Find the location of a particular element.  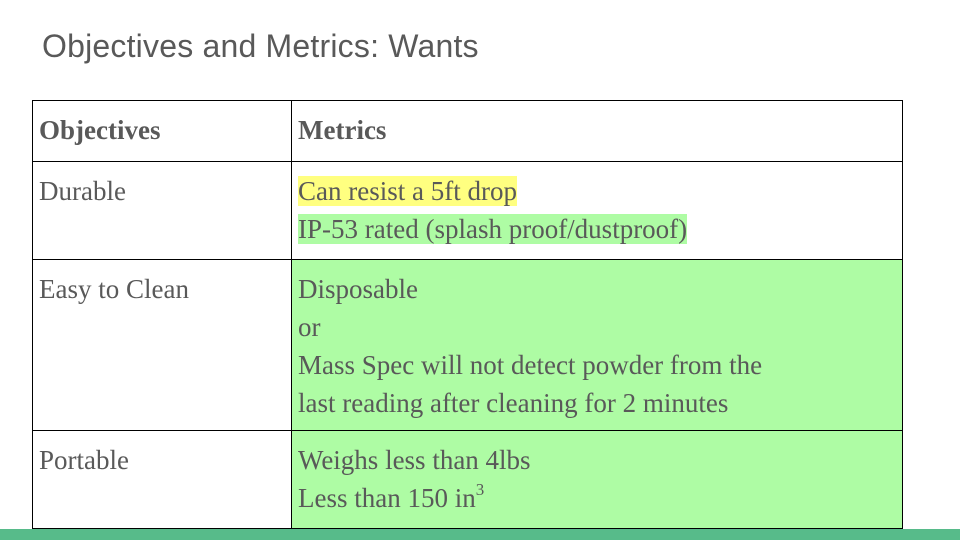

metric-line-volume: Less than 150 in3 is located at coordinates (597, 498).